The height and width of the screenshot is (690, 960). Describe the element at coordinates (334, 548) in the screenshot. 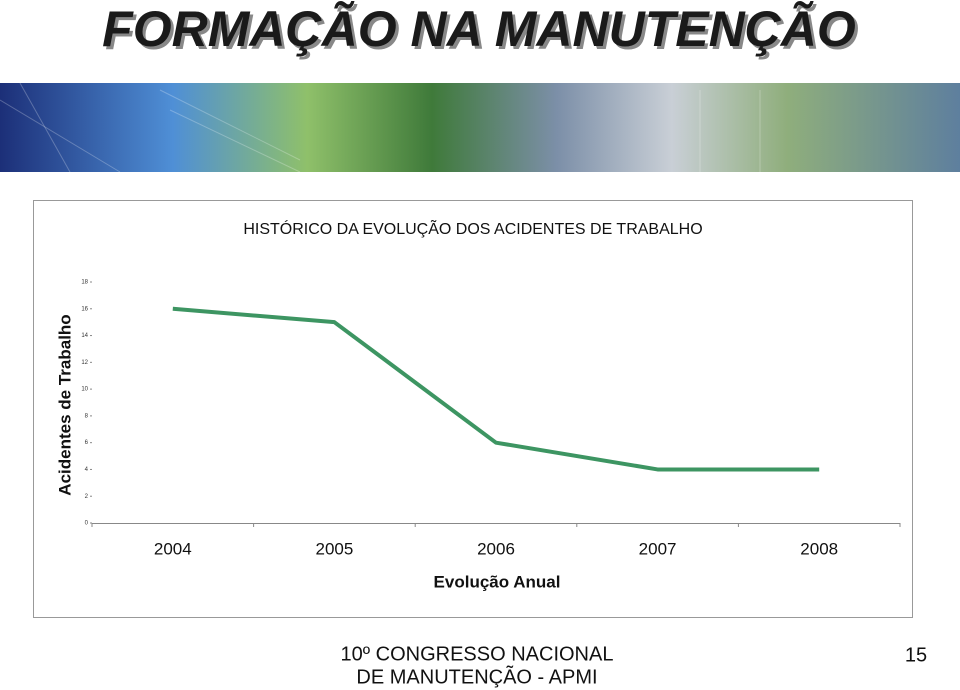

I see `x-tick-label: 2005` at that location.